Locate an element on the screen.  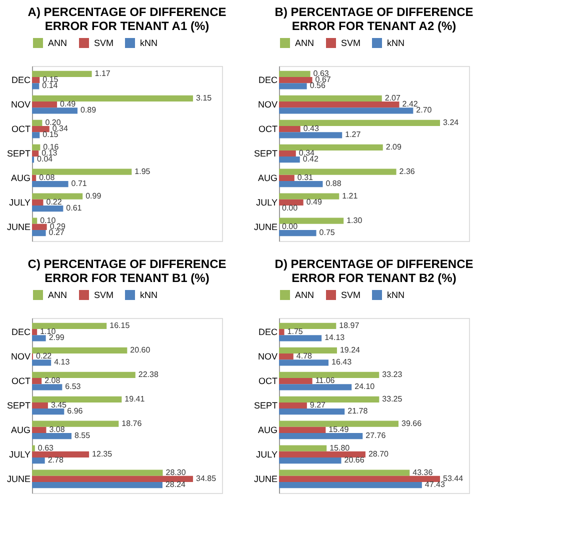
data-label: 0.88 is located at coordinates (334, 183).